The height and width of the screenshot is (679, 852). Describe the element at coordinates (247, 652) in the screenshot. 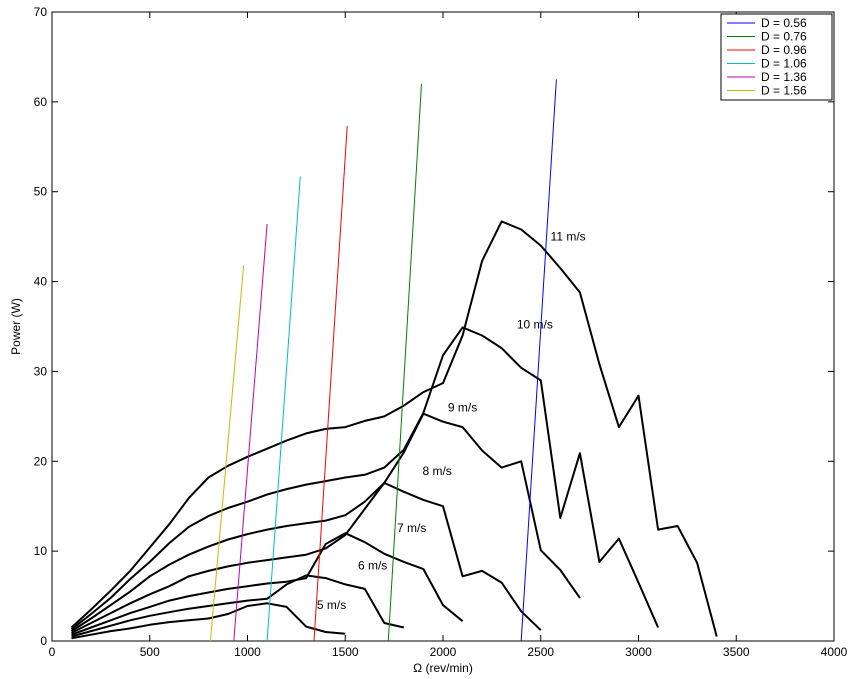

I see `x-tick-label: 1000` at that location.